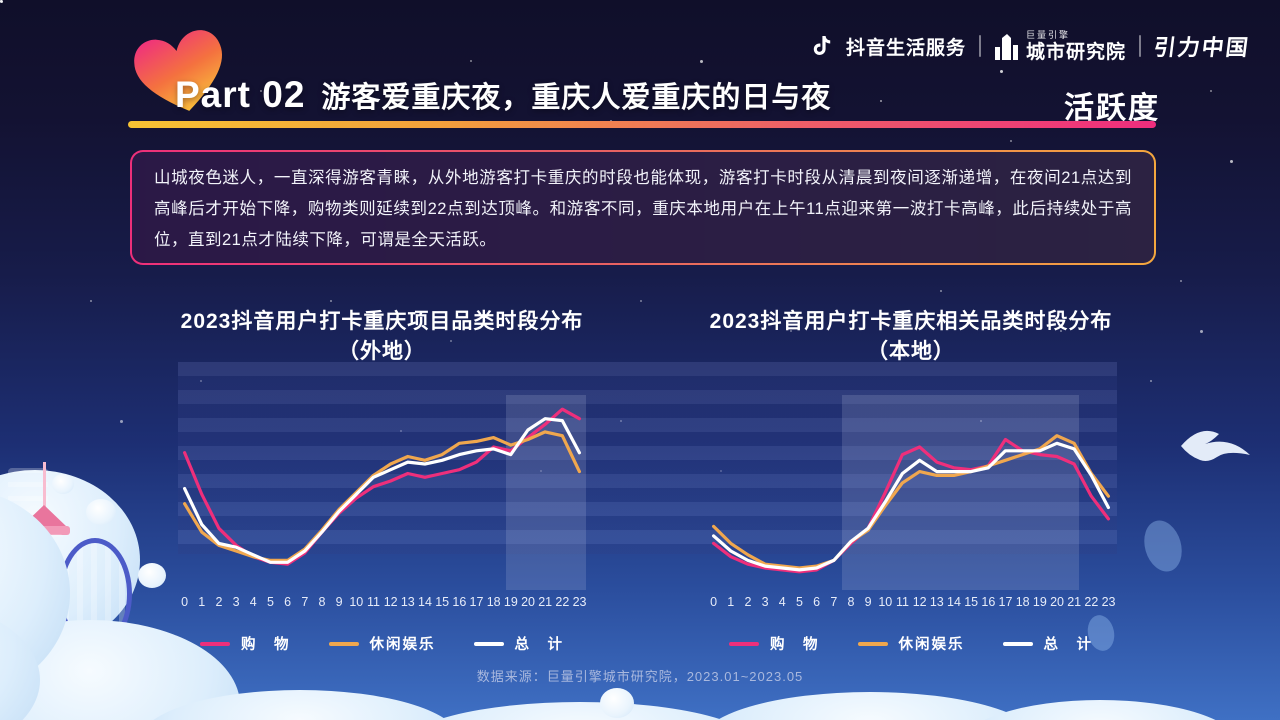 This screenshot has width=1280, height=720. I want to click on stars-large, so click(1, 1).